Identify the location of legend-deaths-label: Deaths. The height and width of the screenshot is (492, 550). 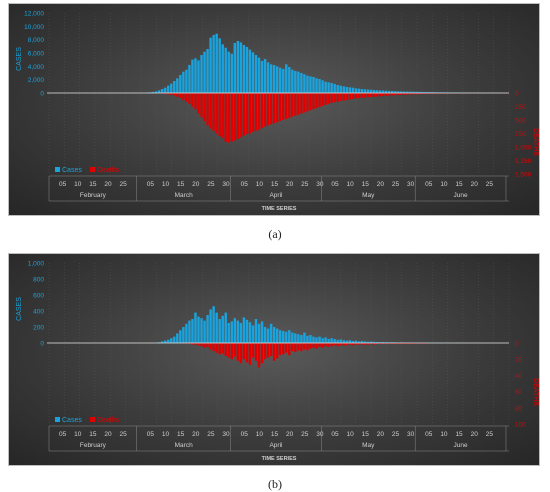
(108, 420).